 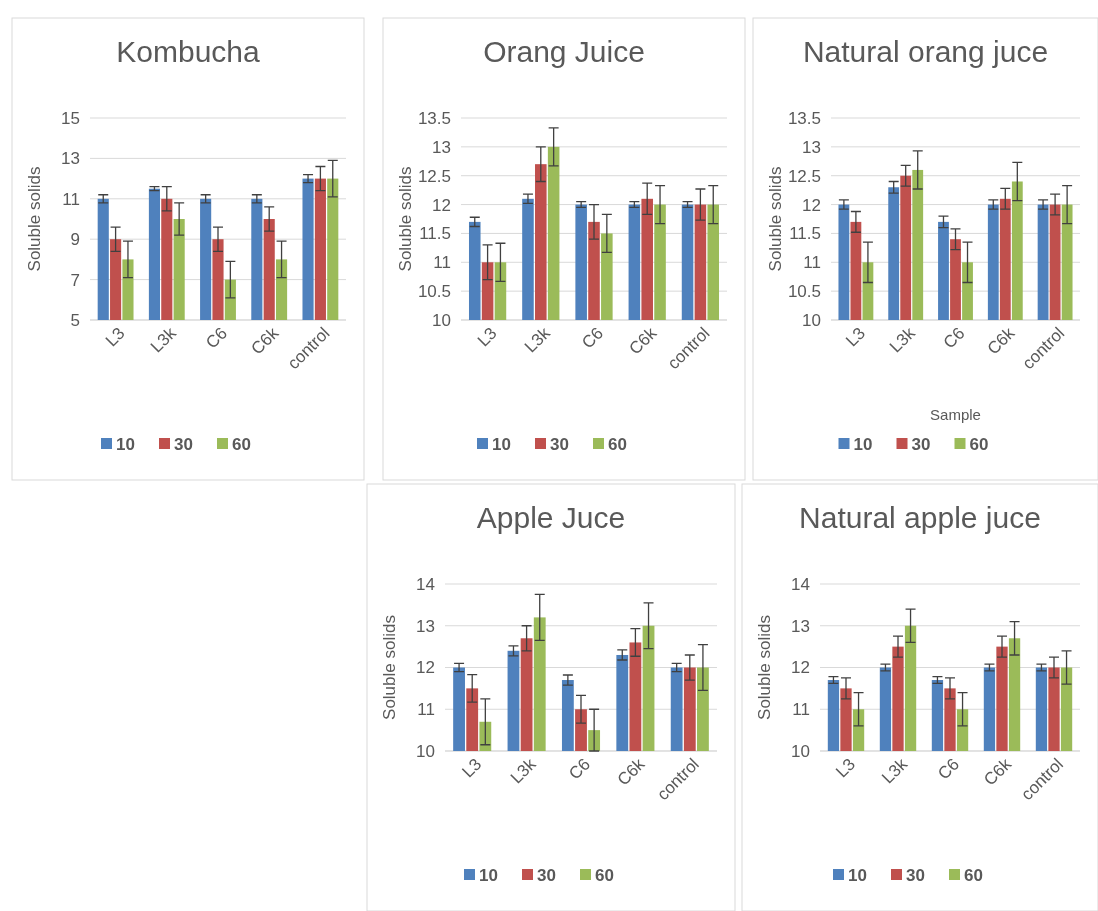 What do you see at coordinates (564, 51) in the screenshot?
I see `chart-title: Orang Juice` at bounding box center [564, 51].